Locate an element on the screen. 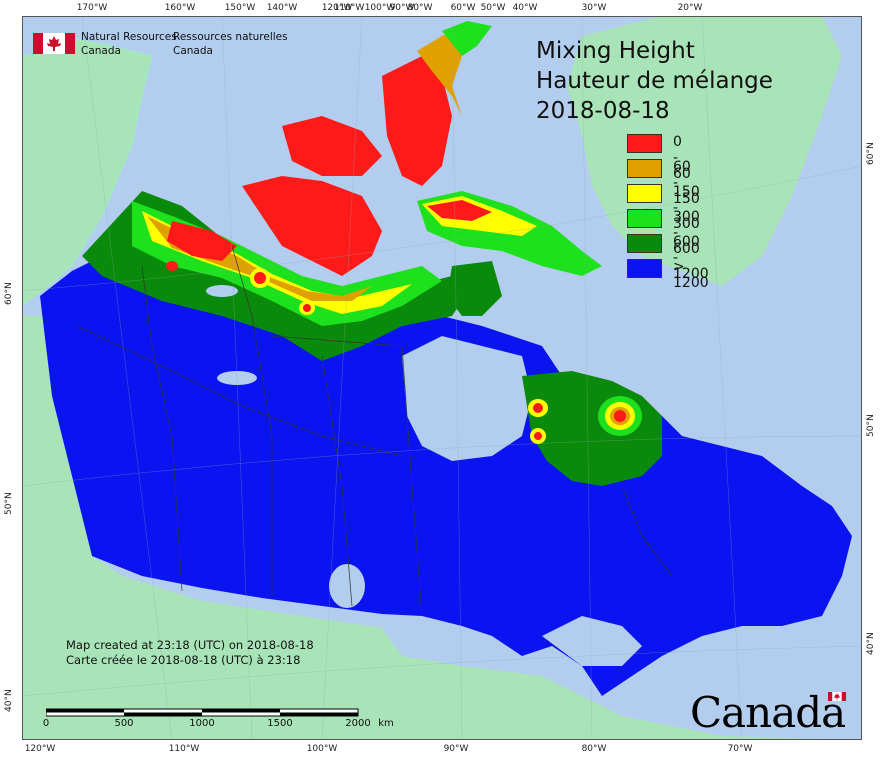 Image resolution: width=880 pixels, height=760 pixels. lon-tick-label: 20°W is located at coordinates (690, 8).